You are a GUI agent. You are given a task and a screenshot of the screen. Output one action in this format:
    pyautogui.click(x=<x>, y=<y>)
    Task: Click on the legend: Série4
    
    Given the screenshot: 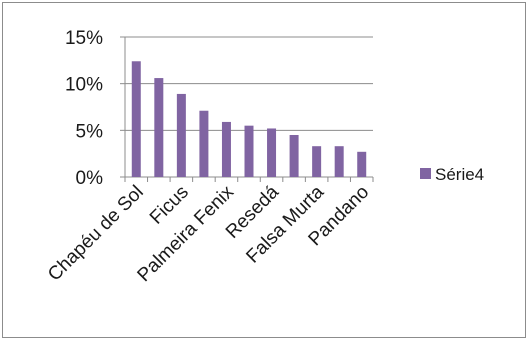 What is the action you would take?
    pyautogui.click(x=452, y=174)
    